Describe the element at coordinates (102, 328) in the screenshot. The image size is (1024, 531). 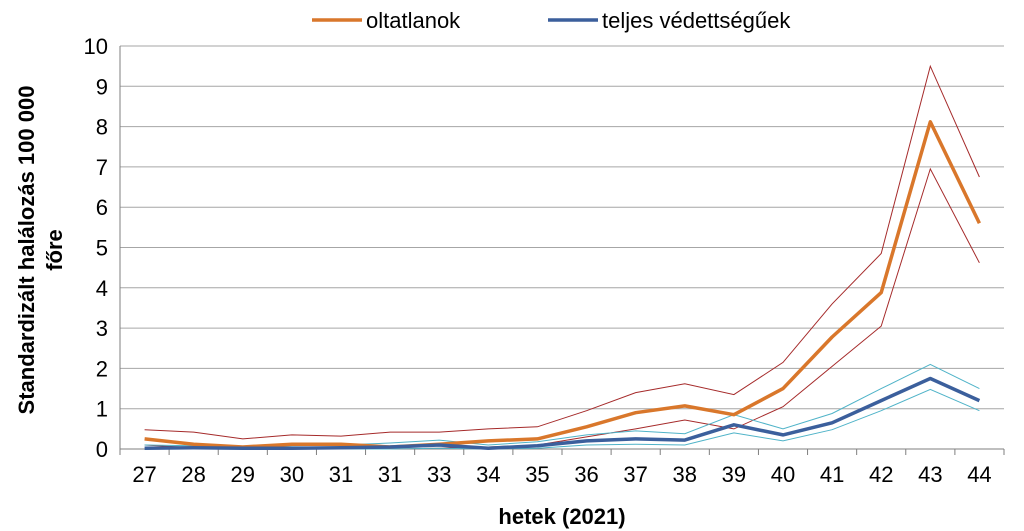
I see `y-tick-label: 3` at that location.